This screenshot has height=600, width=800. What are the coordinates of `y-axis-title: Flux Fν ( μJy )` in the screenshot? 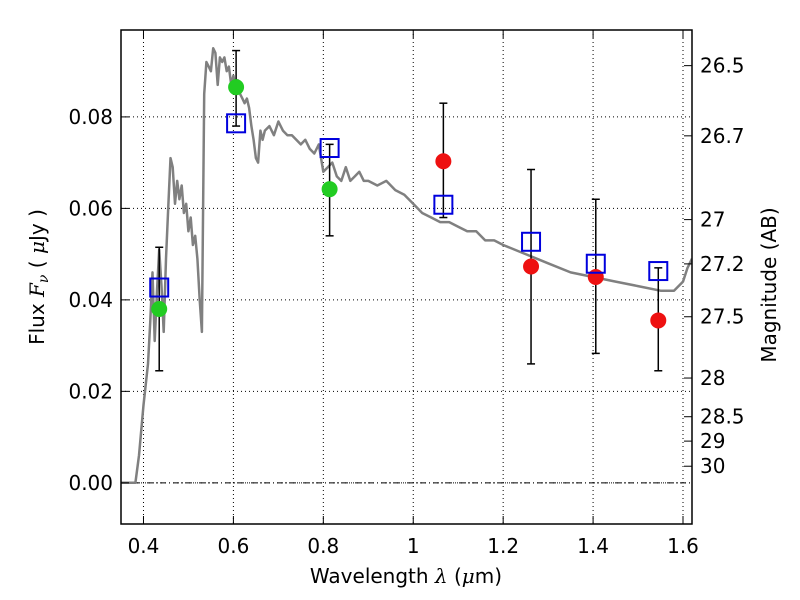 It's located at (38, 277).